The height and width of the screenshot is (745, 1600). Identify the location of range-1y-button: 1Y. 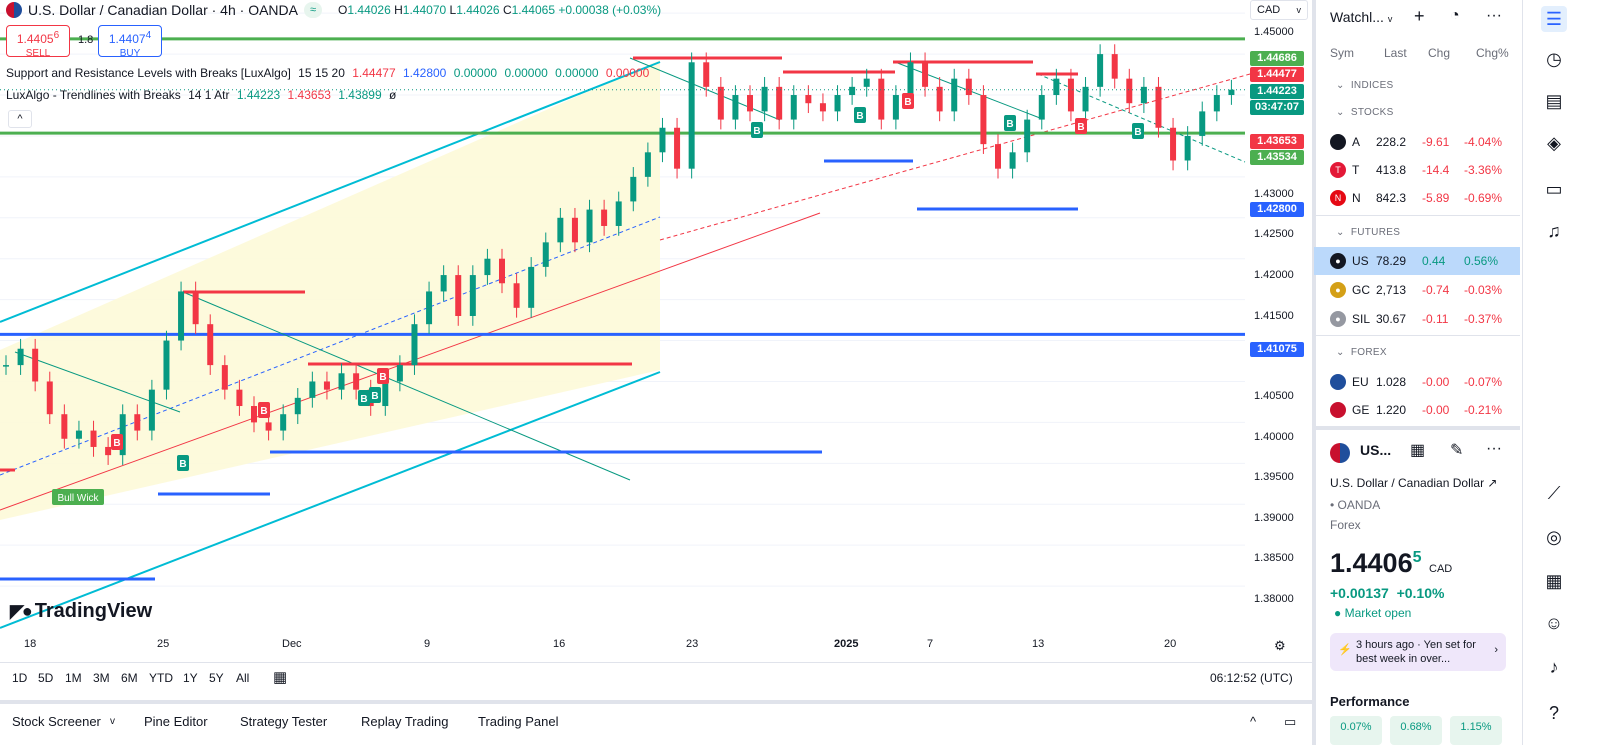
(190, 678).